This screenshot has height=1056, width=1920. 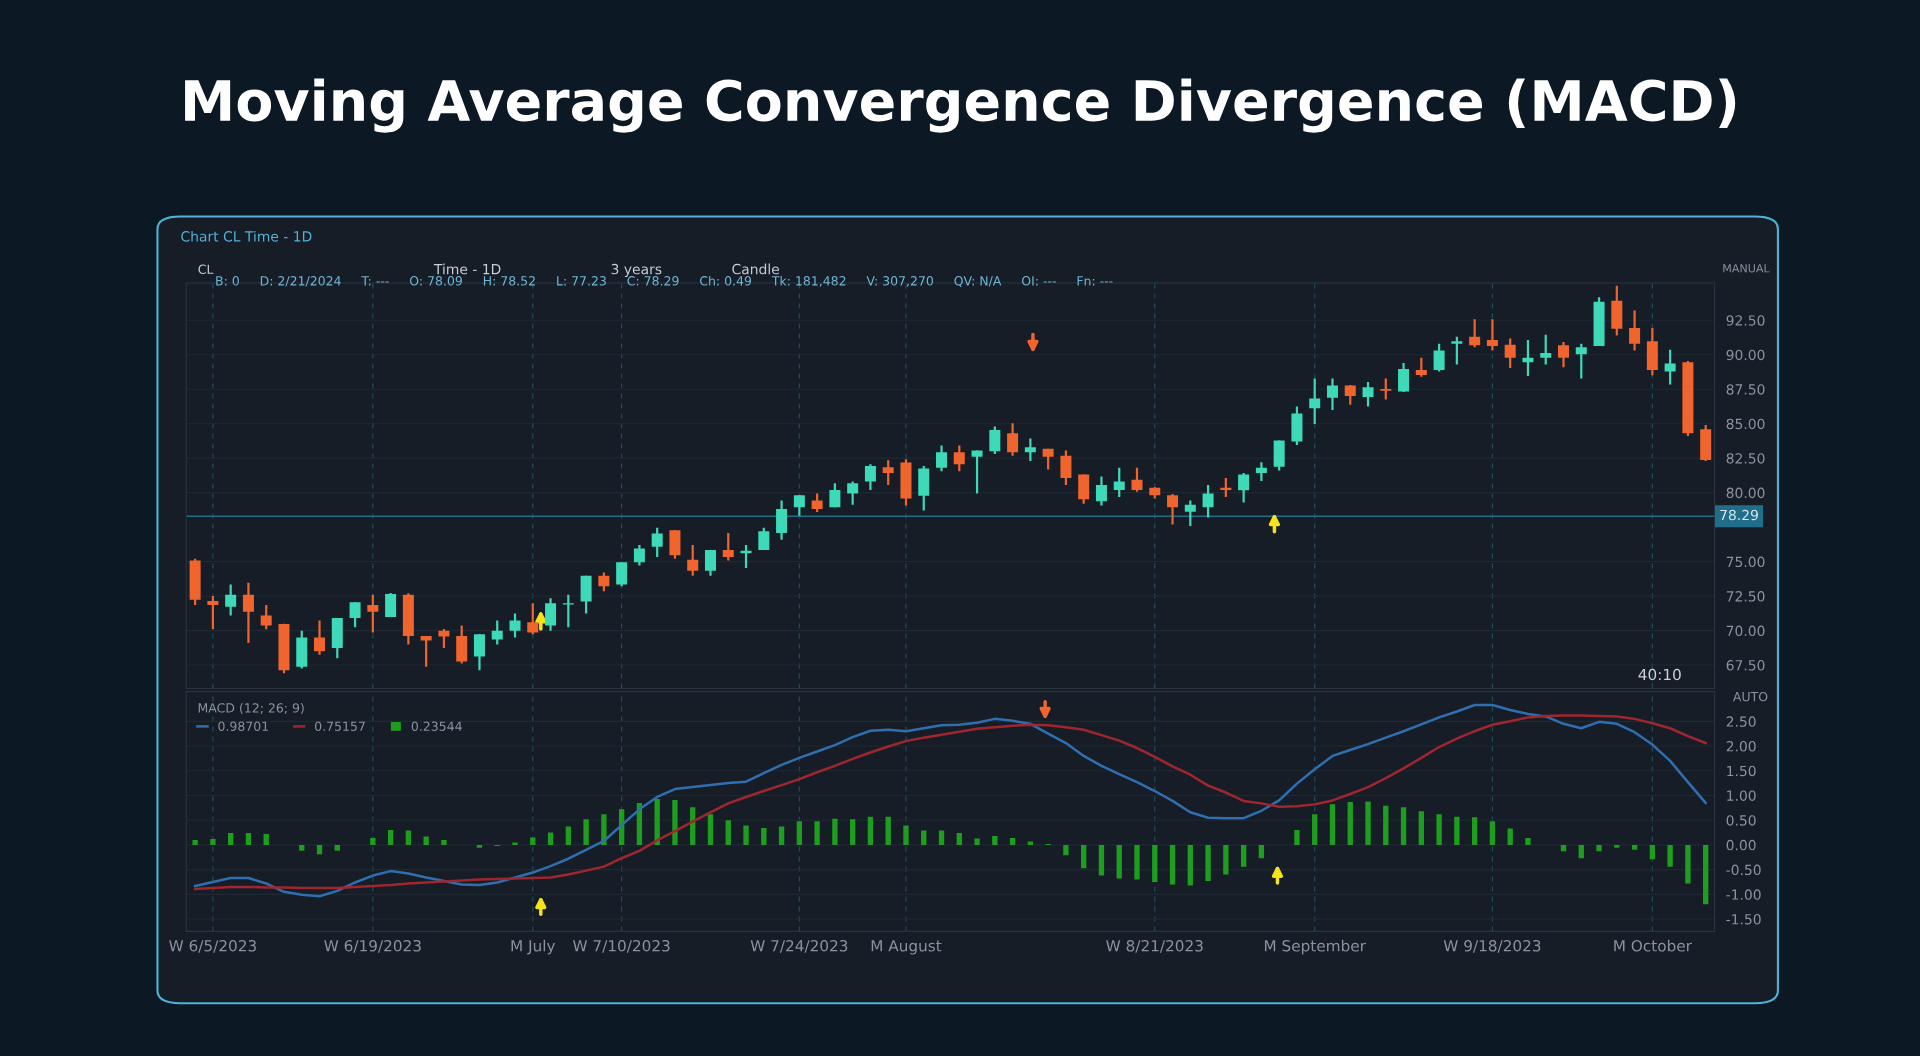 What do you see at coordinates (1741, 771) in the screenshot?
I see `y-tick-label: 1.50` at bounding box center [1741, 771].